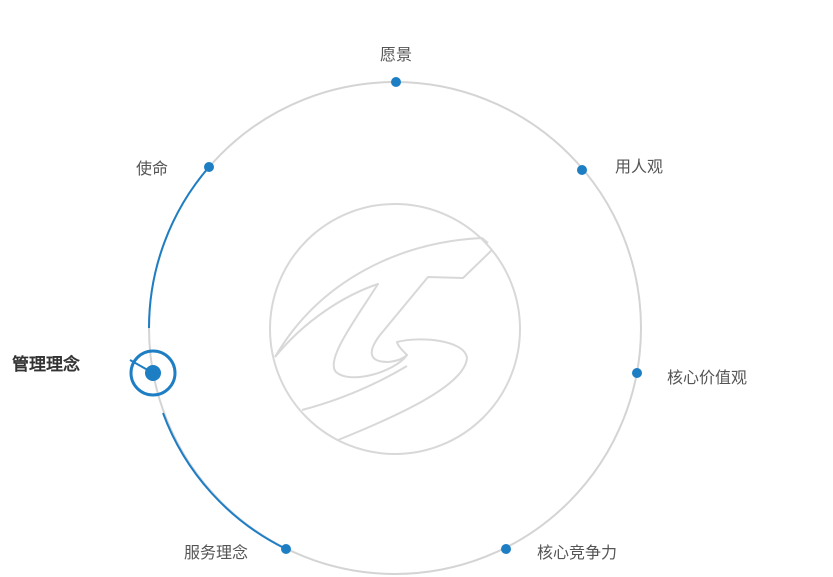 The width and height of the screenshot is (833, 577). What do you see at coordinates (179, 247) in the screenshot?
I see `progress-arc-upper` at bounding box center [179, 247].